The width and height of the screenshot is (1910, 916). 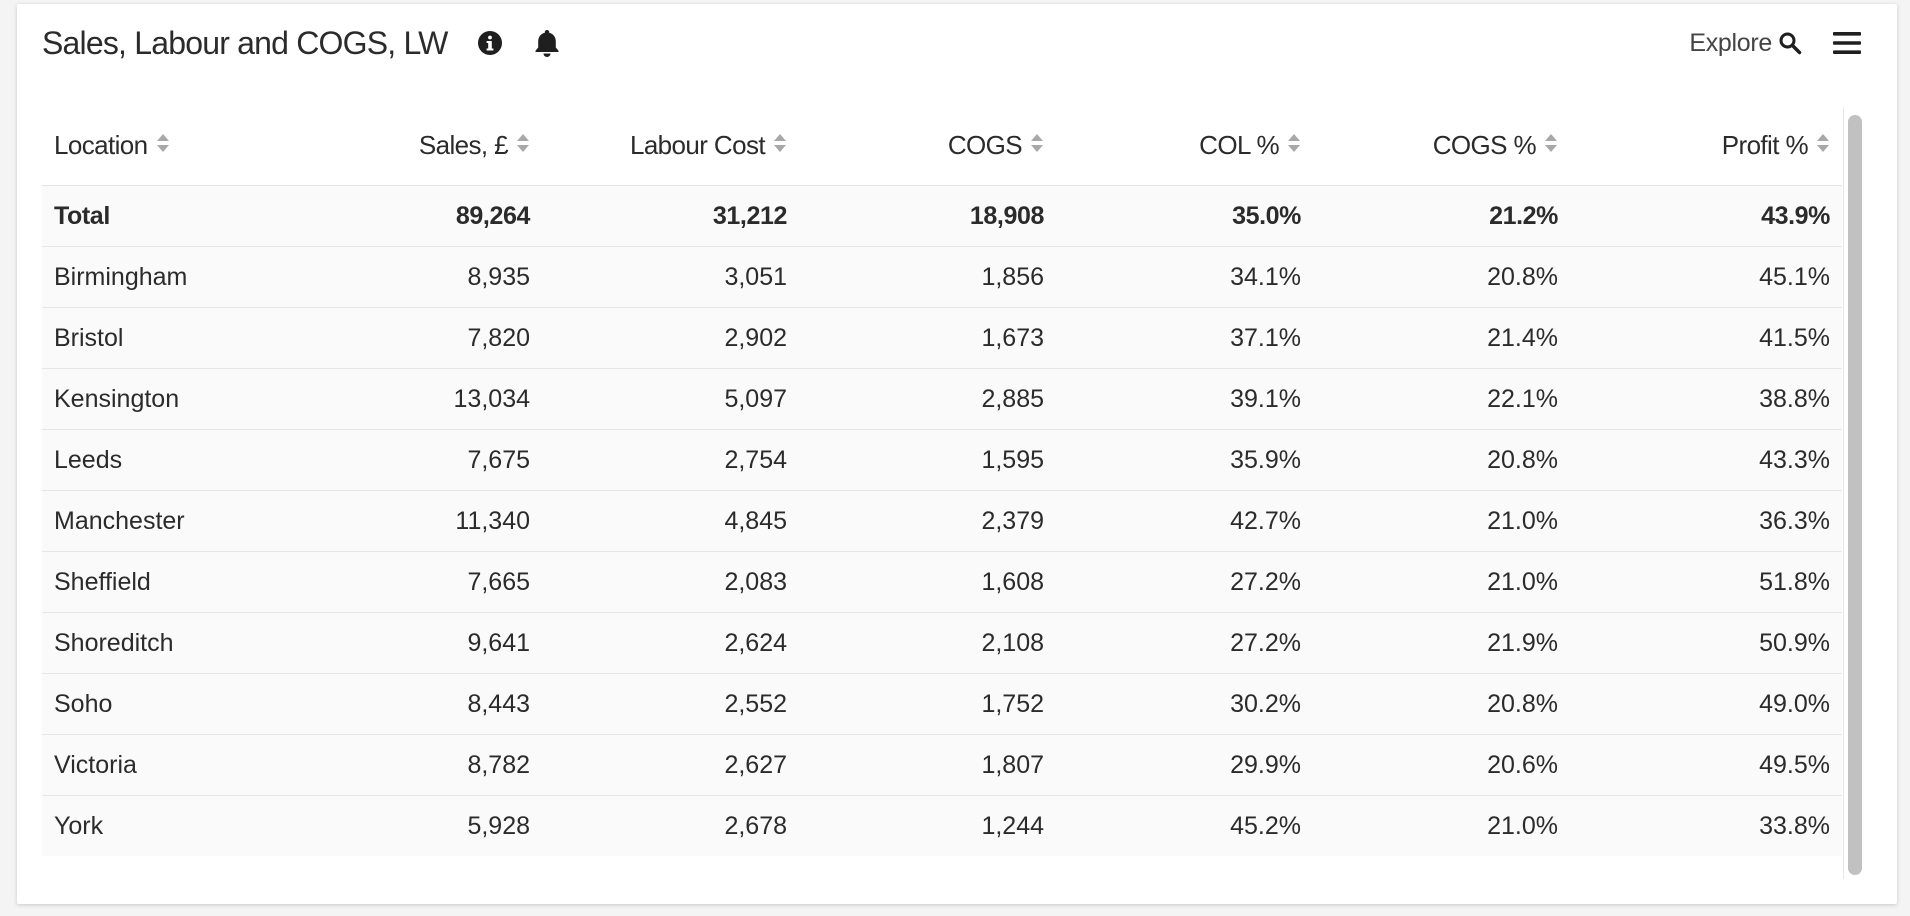 I want to click on table-cell: 45.1%, so click(x=1706, y=277).